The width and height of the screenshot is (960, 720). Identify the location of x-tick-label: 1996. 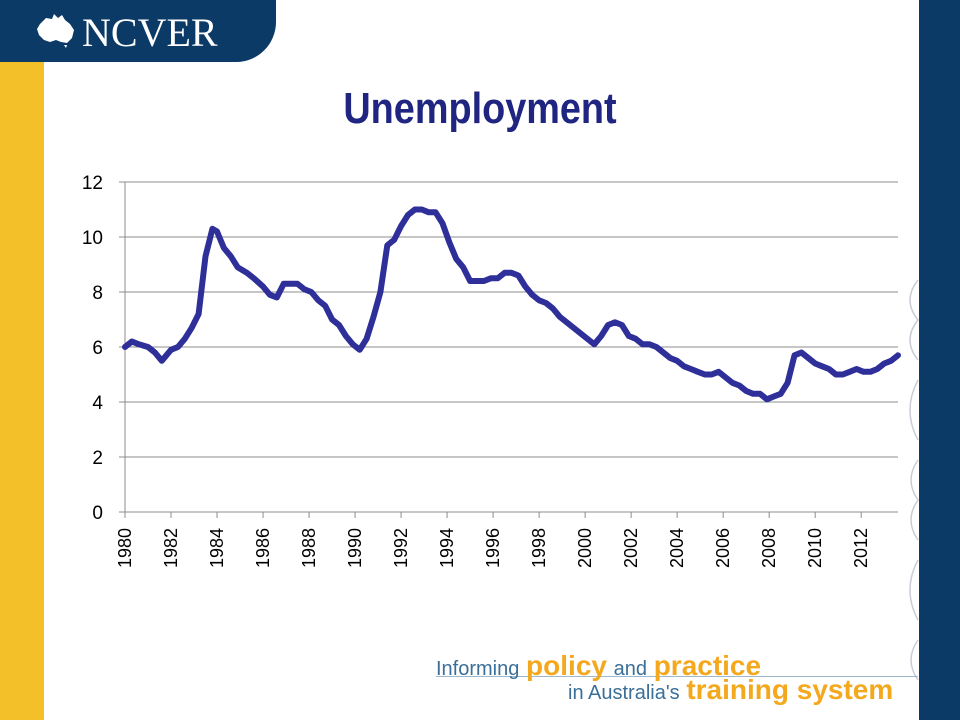
(493, 548).